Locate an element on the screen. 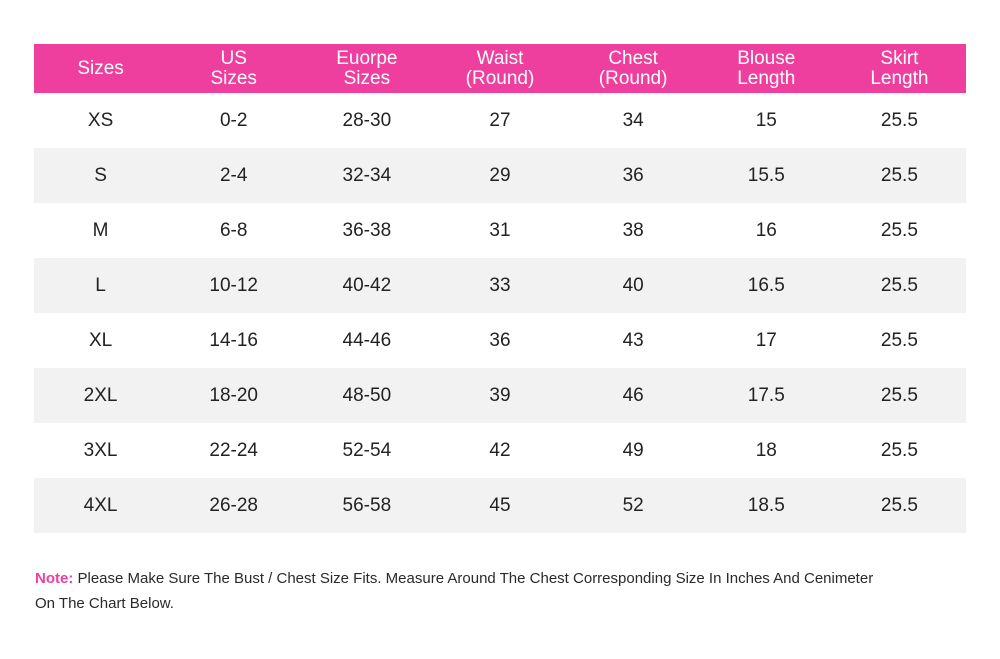  cell-waist: 29 is located at coordinates (500, 175).